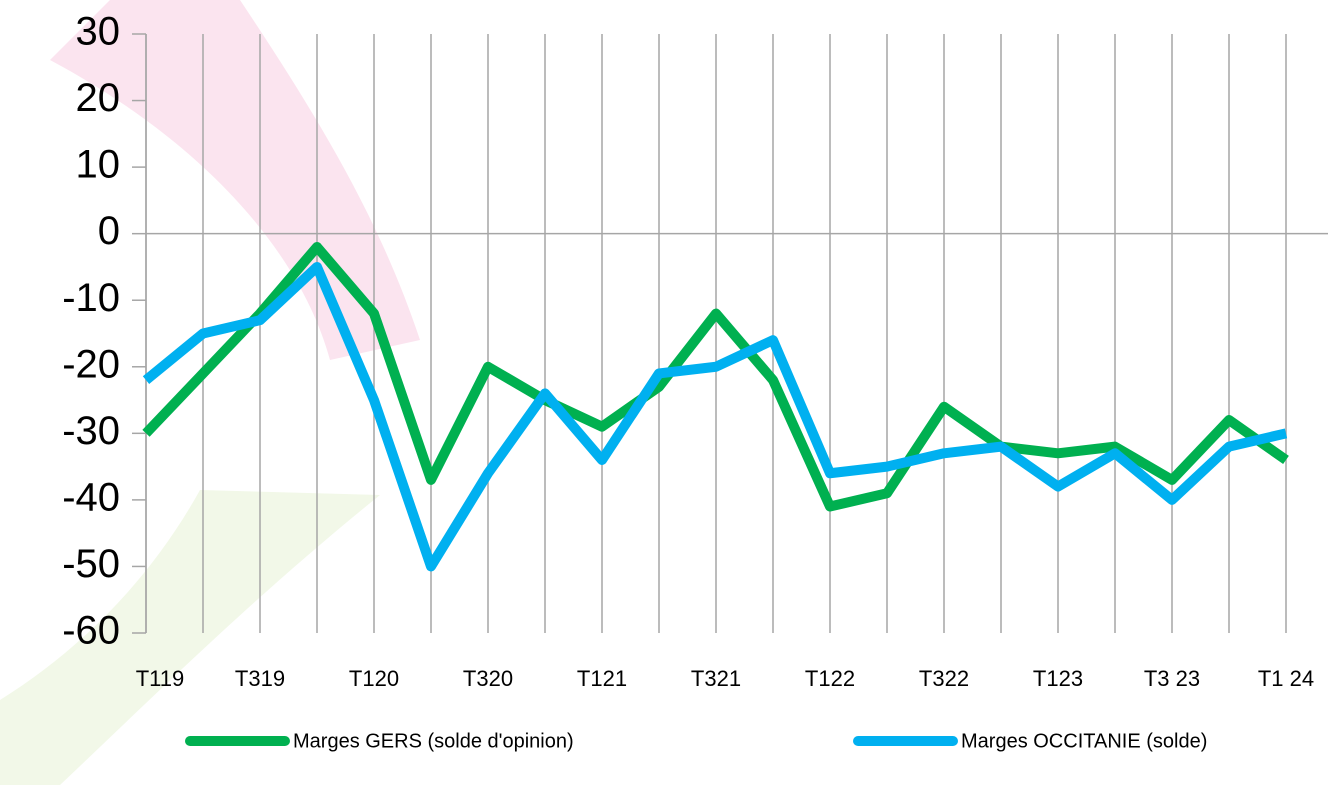 This screenshot has height=785, width=1328. Describe the element at coordinates (1084, 741) in the screenshot. I see `legend-label: Marges OCCITANIE (solde)` at that location.